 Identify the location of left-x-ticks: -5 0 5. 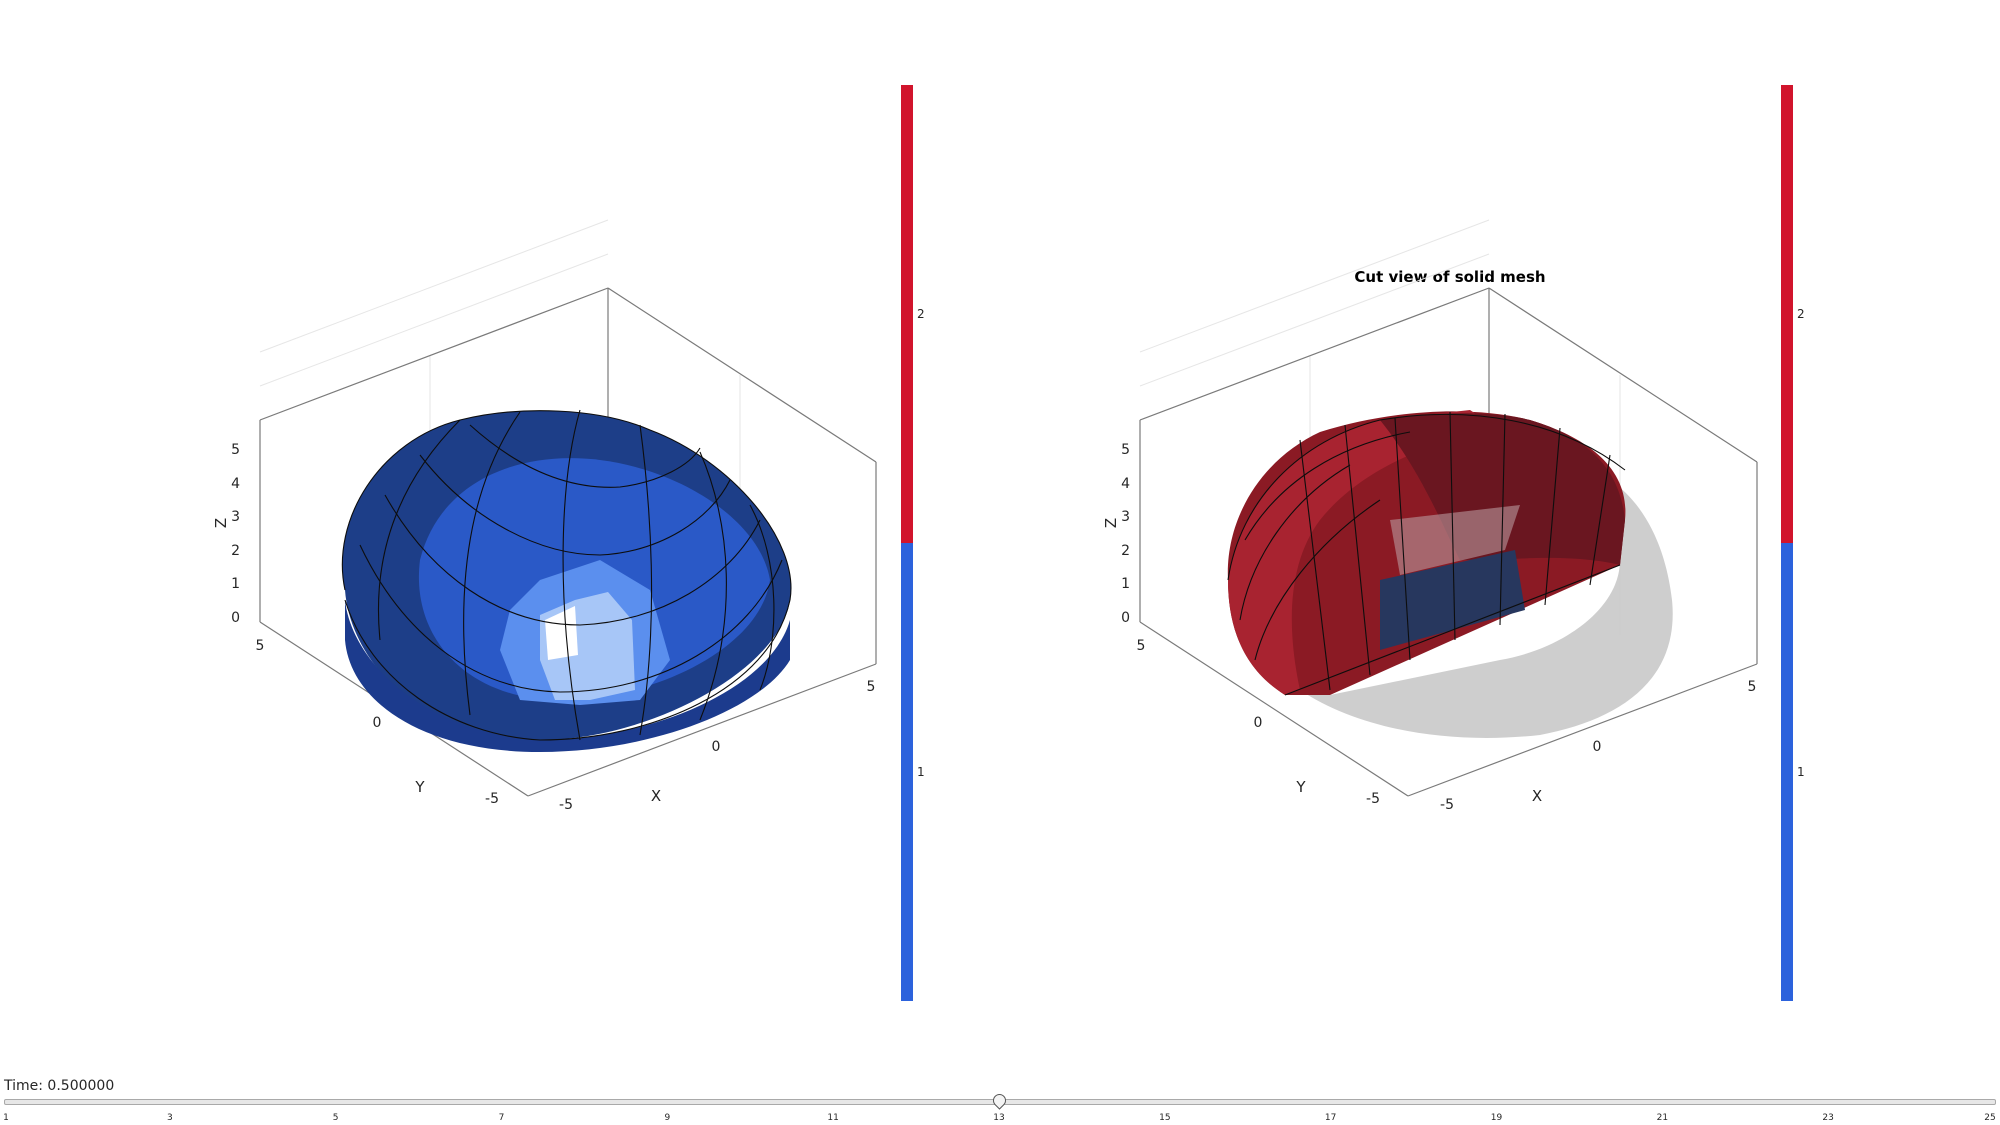
(717, 746).